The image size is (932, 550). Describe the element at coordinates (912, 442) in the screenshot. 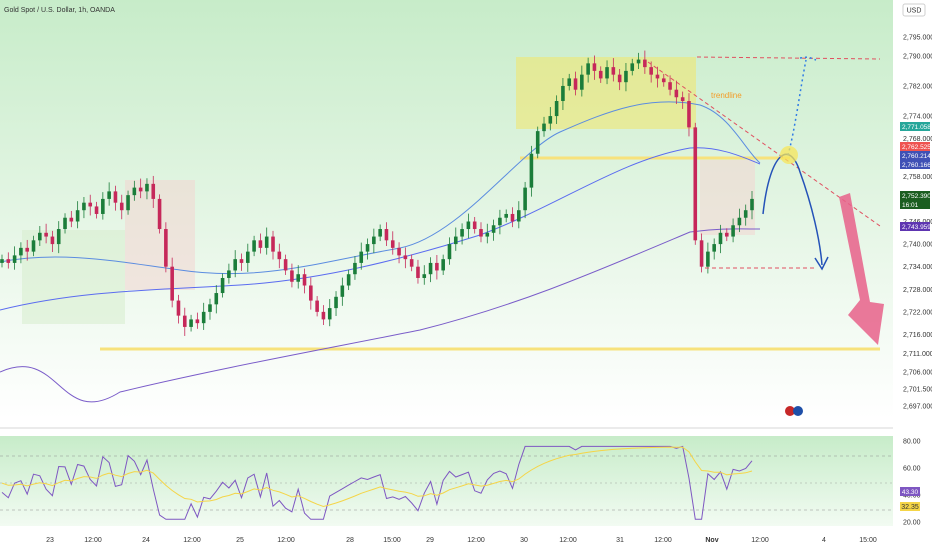

I see `rsi-tick-label: 80.00` at that location.